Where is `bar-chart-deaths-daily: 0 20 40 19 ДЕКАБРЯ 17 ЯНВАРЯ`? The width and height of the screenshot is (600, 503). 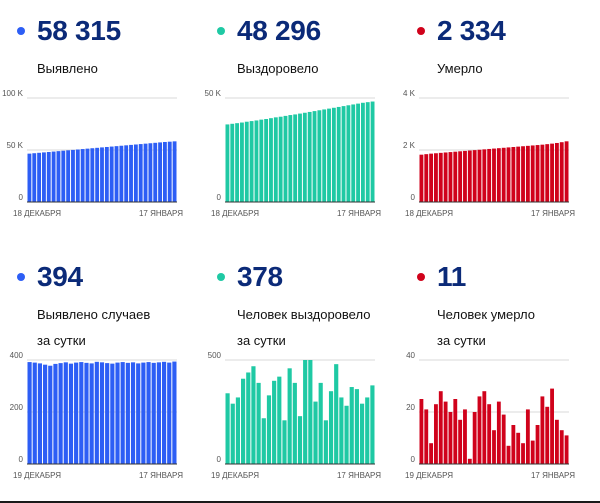 bar-chart-deaths-daily: 0 20 40 19 ДЕКАБРЯ 17 ЯНВАРЯ is located at coordinates (490, 415).